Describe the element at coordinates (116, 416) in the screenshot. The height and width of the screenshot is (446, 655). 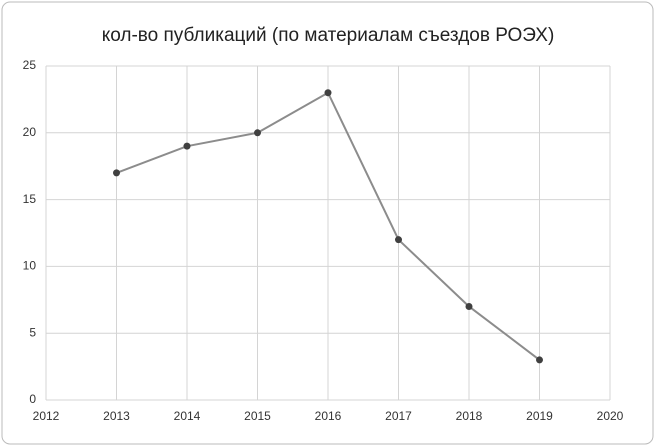
I see `x-tick-label: 2013` at that location.